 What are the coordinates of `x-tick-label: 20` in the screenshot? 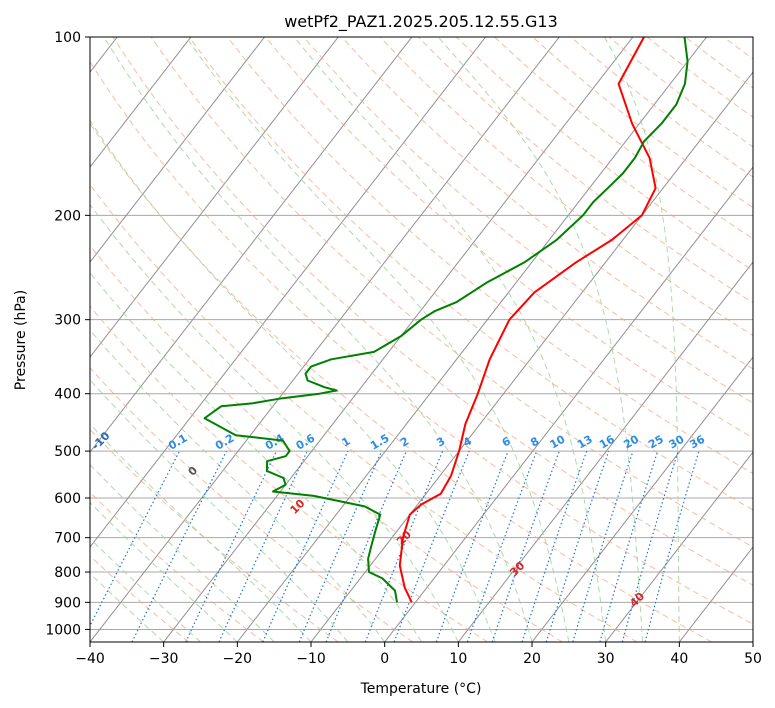 It's located at (532, 659).